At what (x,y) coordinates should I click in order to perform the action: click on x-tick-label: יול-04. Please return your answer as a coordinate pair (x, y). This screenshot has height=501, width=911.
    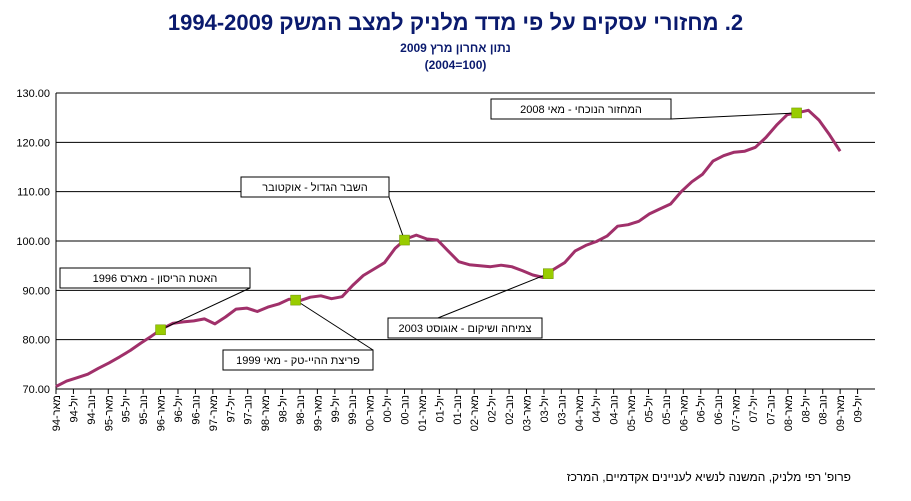
    Looking at the image, I should click on (596, 408).